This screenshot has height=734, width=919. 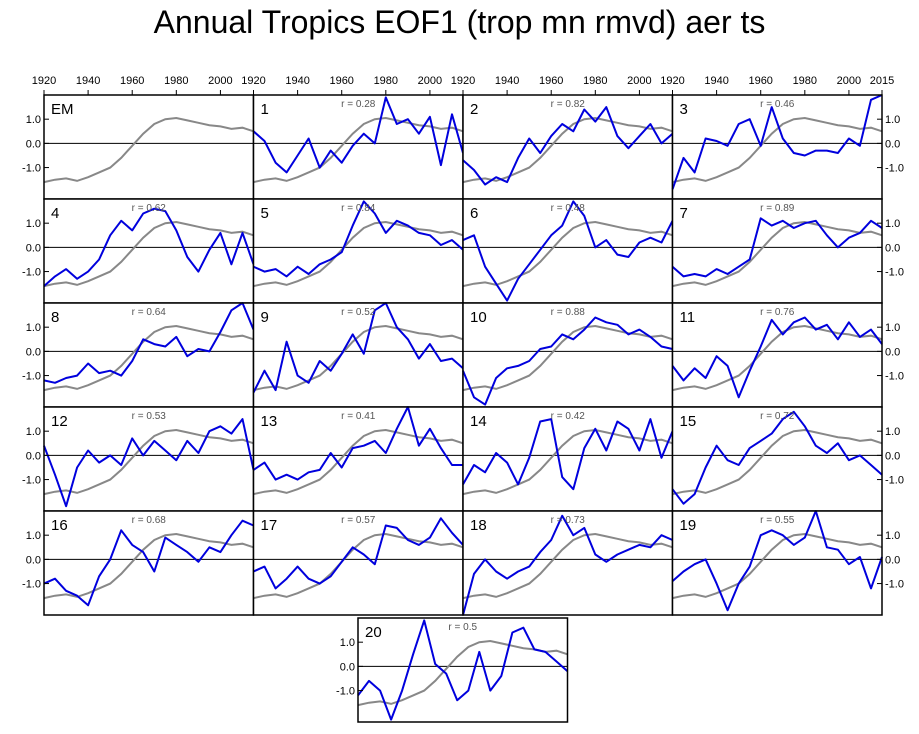 I want to click on correlation-label: r = 0.46, so click(x=777, y=104).